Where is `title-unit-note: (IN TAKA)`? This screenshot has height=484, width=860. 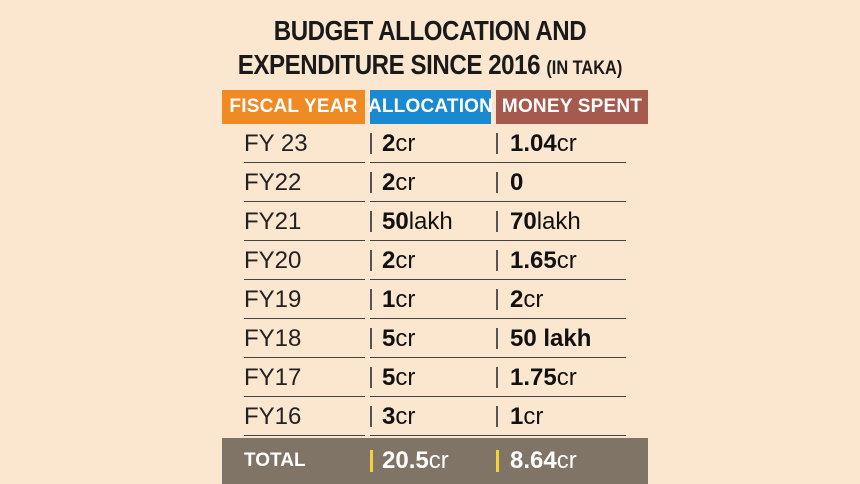 title-unit-note: (IN TAKA) is located at coordinates (584, 68).